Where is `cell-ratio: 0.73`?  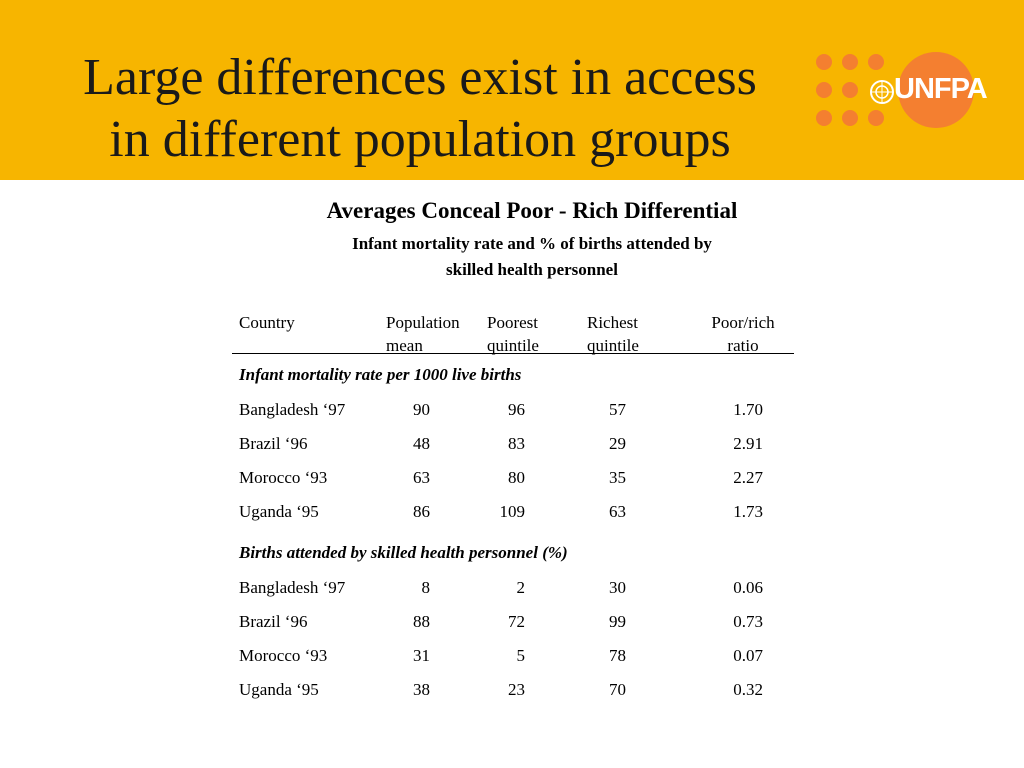
cell-ratio: 0.73 is located at coordinates (748, 621).